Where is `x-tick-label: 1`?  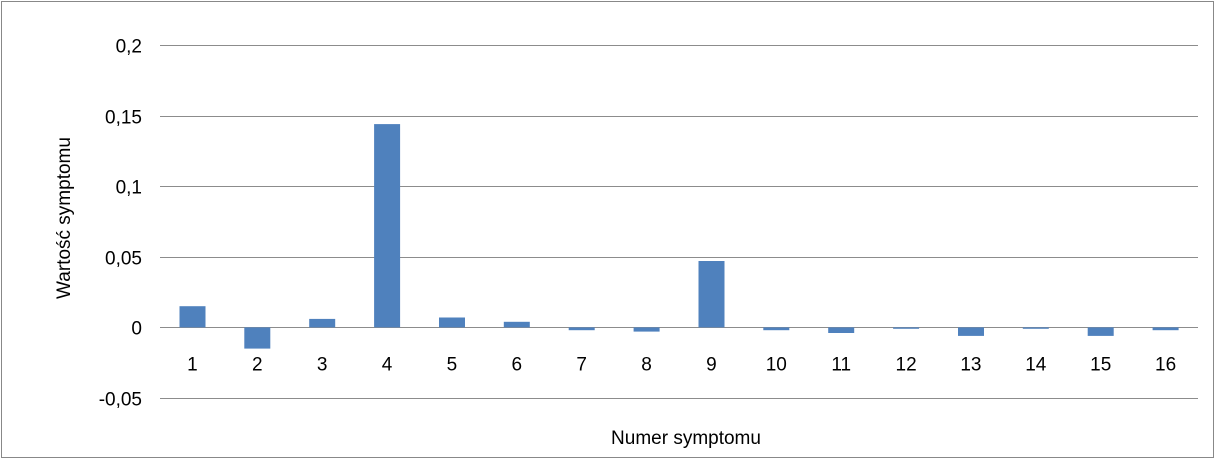
x-tick-label: 1 is located at coordinates (192, 364).